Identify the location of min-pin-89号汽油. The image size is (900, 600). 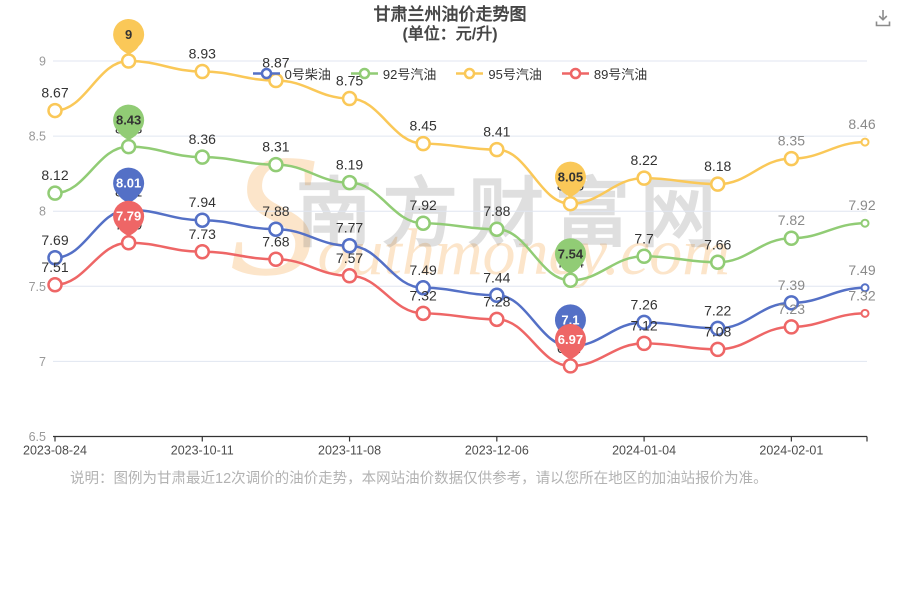
(570, 341).